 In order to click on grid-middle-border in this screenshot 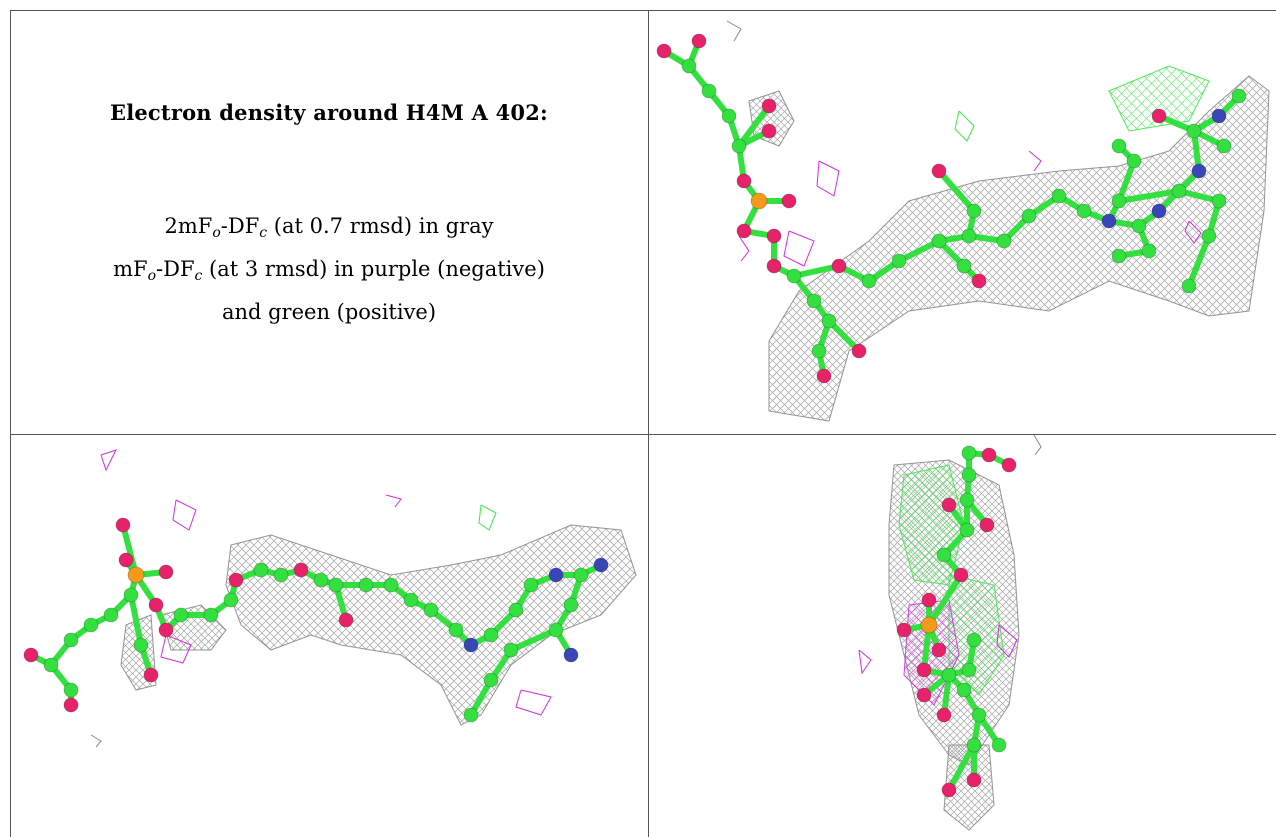, I will do `click(643, 434)`.